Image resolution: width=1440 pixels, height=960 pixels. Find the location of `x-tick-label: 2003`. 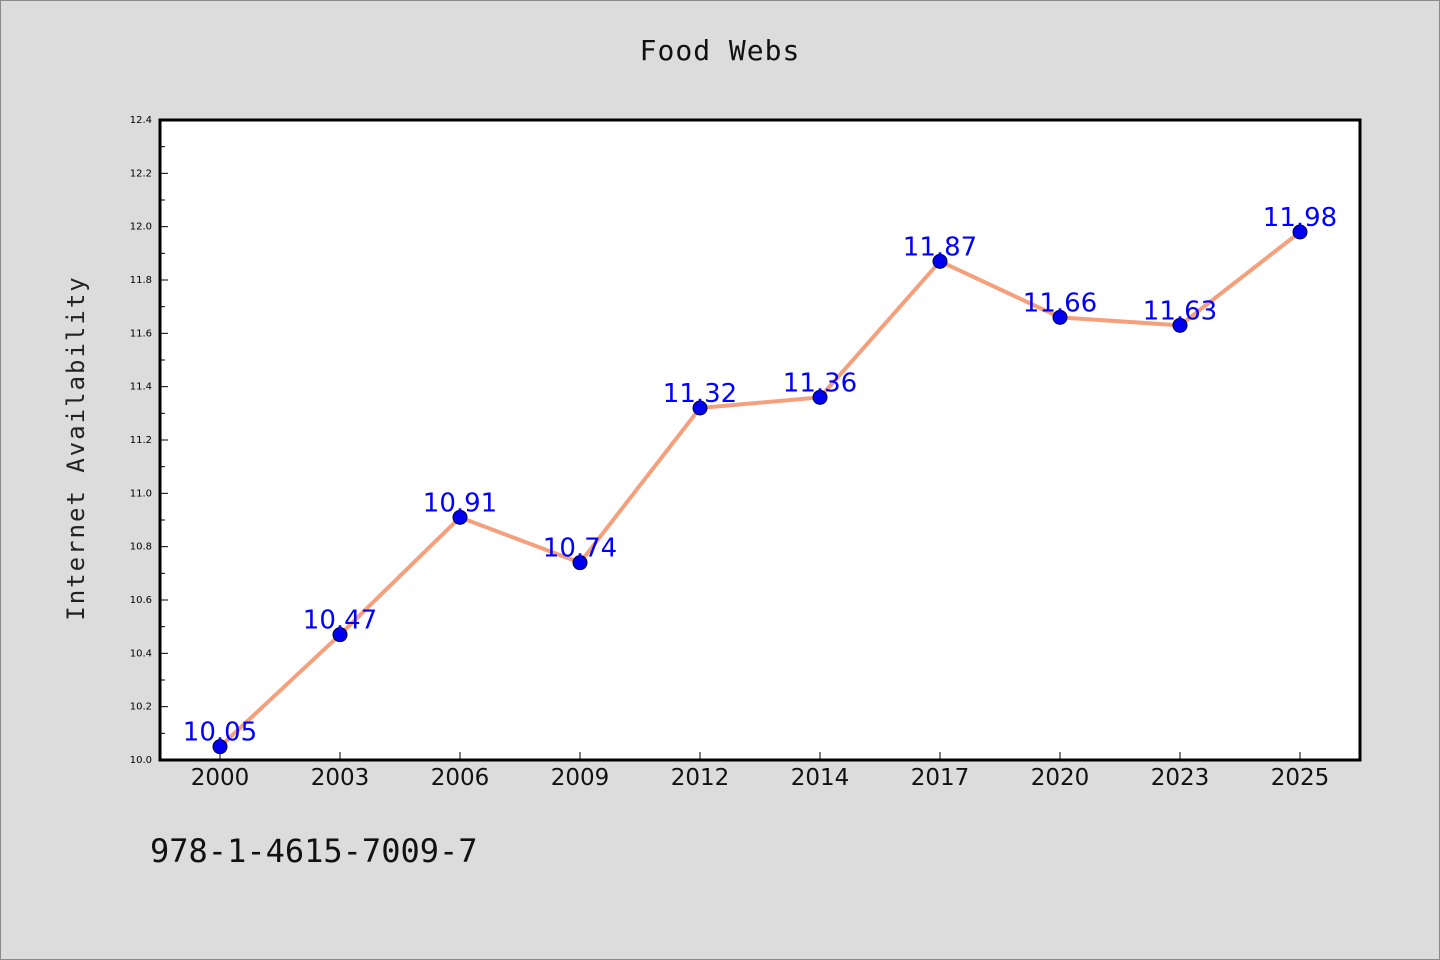

x-tick-label: 2003 is located at coordinates (340, 778).